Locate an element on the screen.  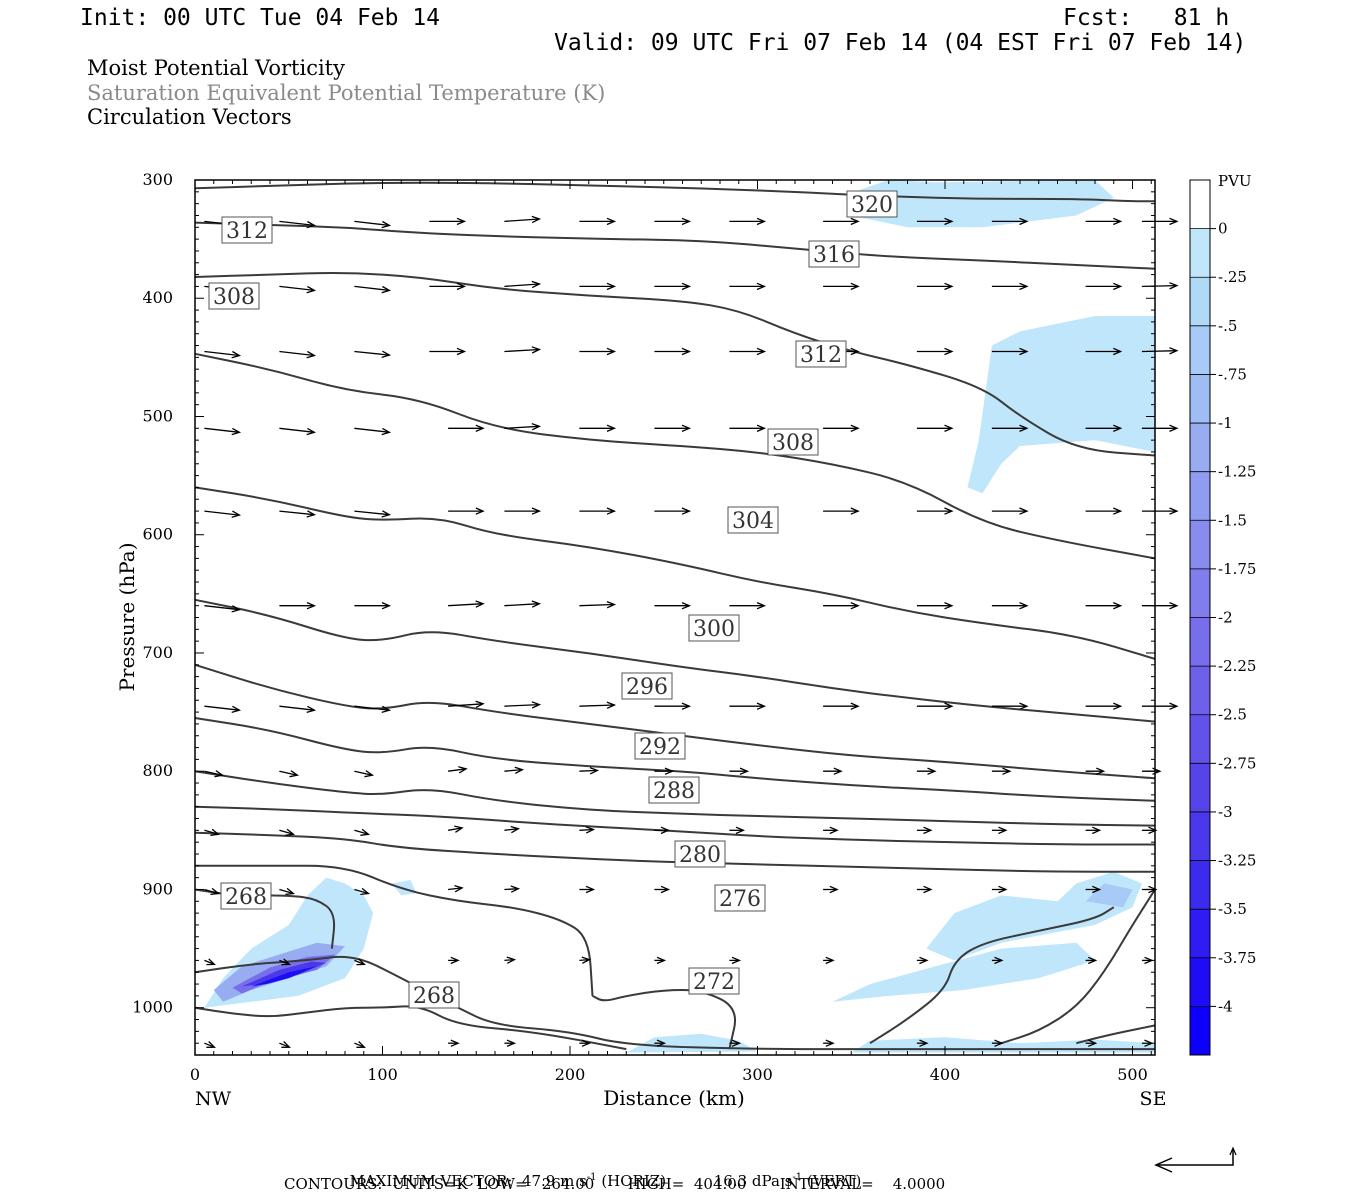
contour-label: 280 is located at coordinates (700, 855).